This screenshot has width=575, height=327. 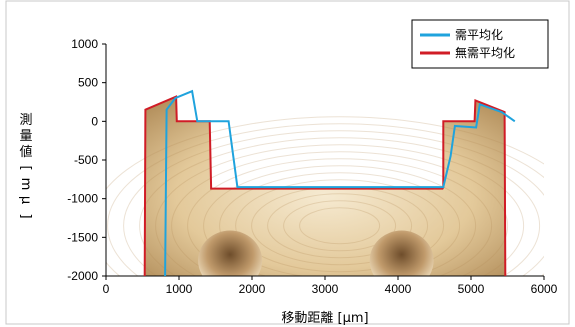 I want to click on x-axis-title: 移動距離 [μm], so click(x=324, y=318).